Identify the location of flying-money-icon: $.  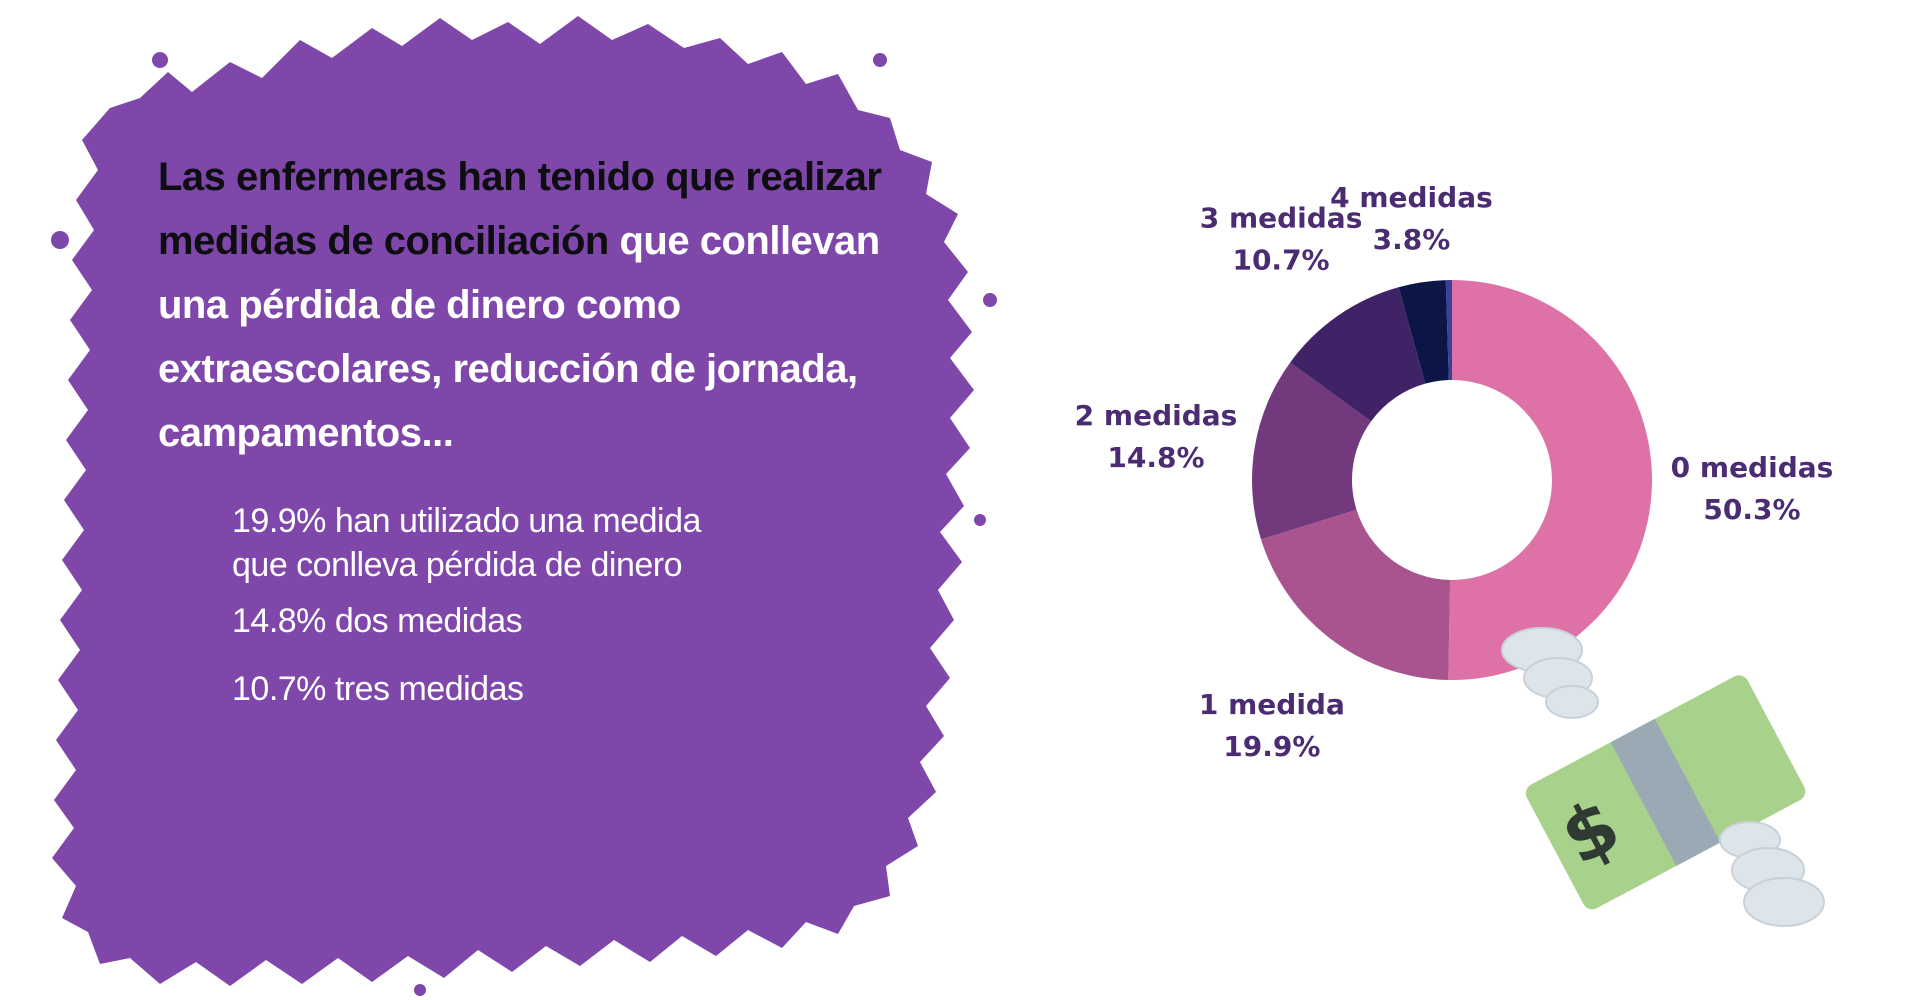
(1663, 777).